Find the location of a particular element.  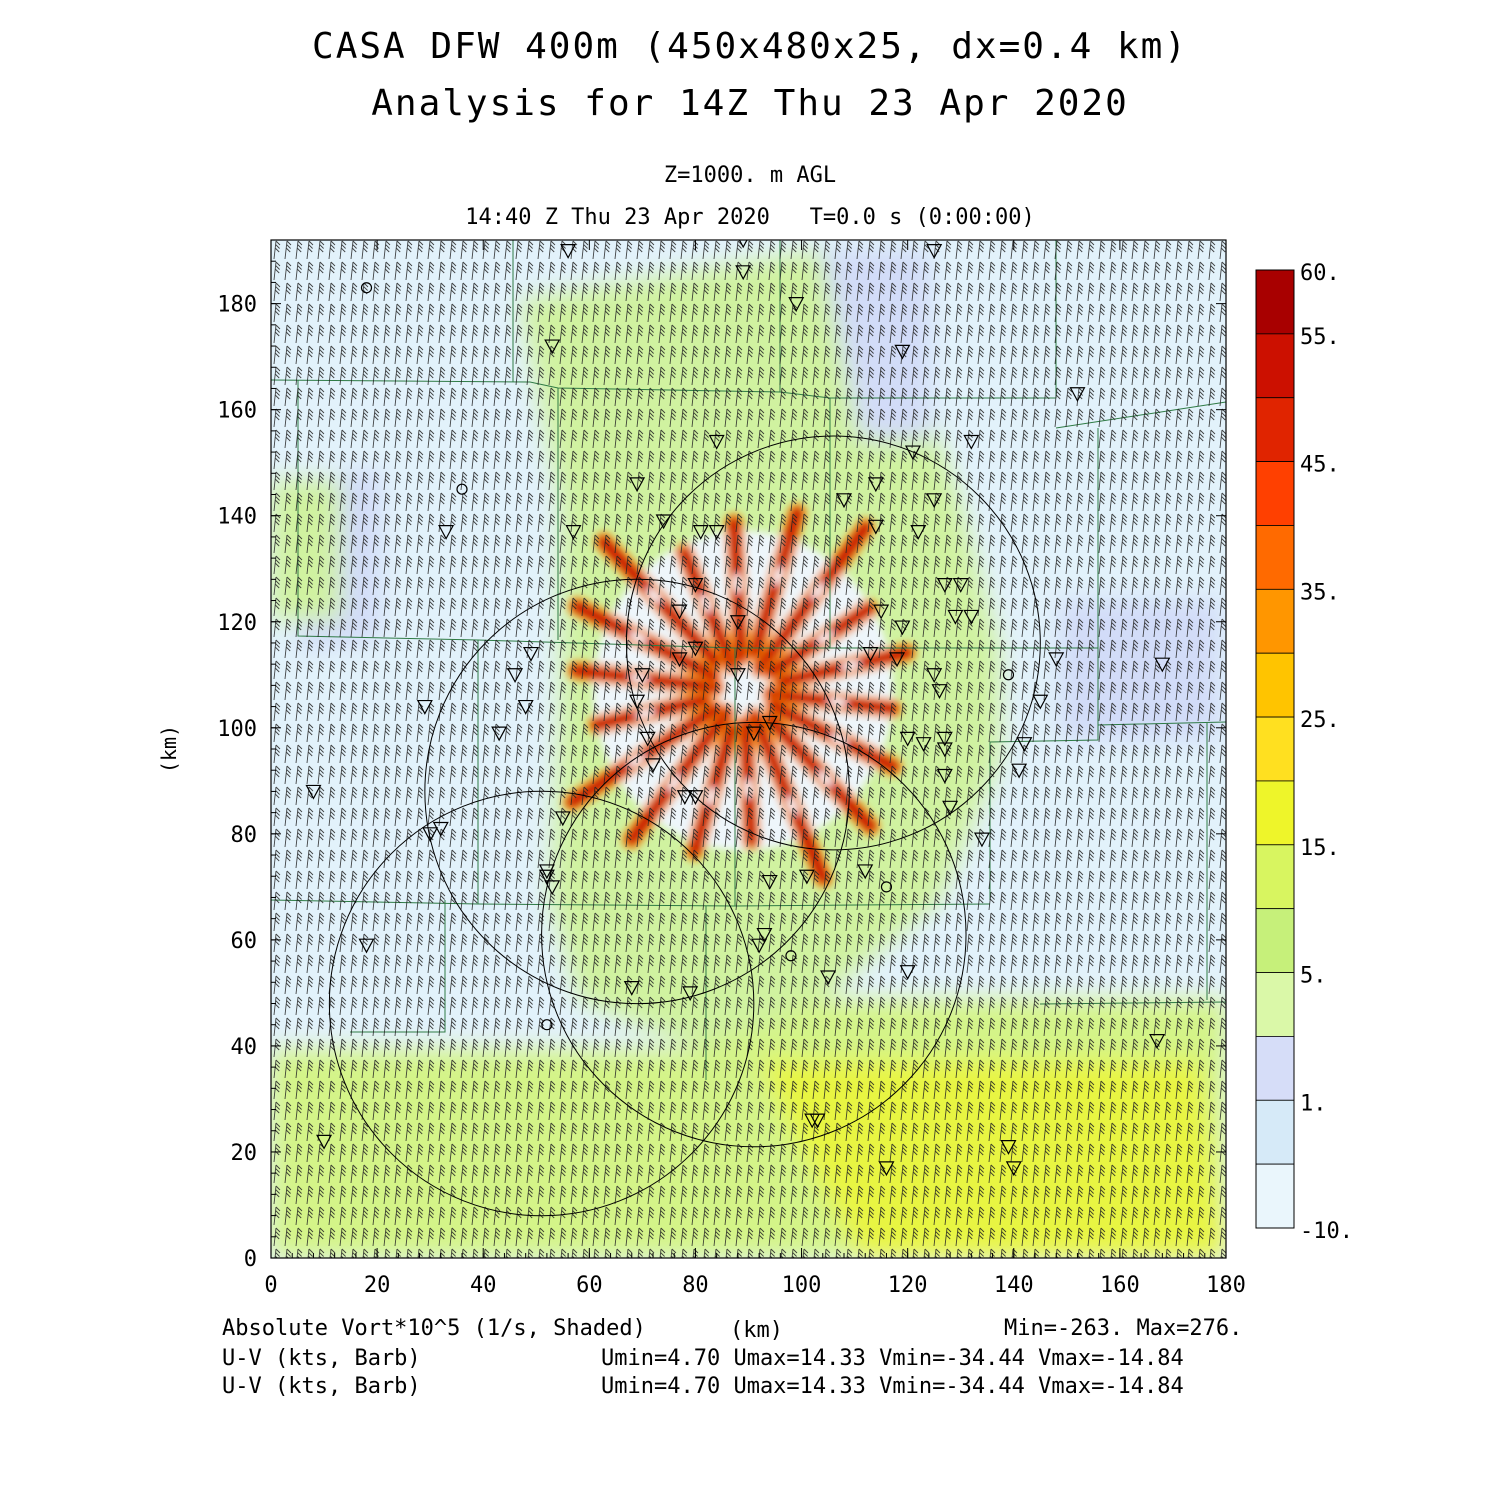

colorbar-label: -10. is located at coordinates (1326, 1231).